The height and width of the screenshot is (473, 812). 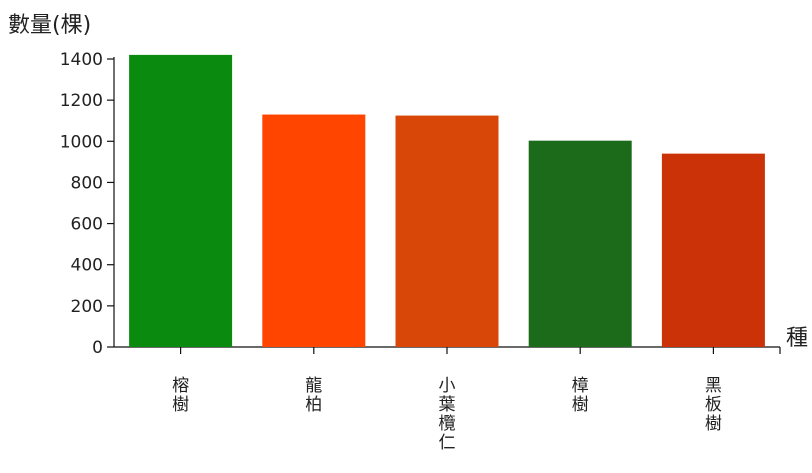 What do you see at coordinates (447, 414) in the screenshot?
I see `x-tick-label: 小葉欖仁` at bounding box center [447, 414].